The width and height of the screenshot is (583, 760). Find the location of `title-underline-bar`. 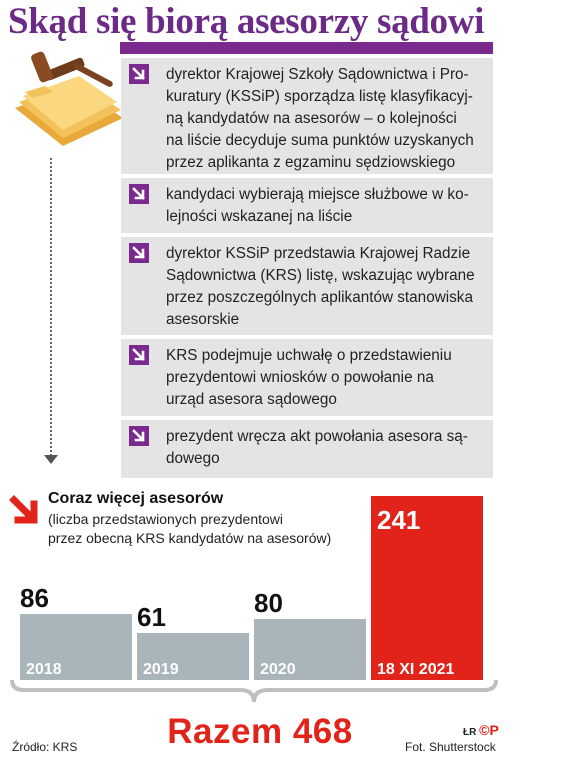

title-underline-bar is located at coordinates (306, 48).